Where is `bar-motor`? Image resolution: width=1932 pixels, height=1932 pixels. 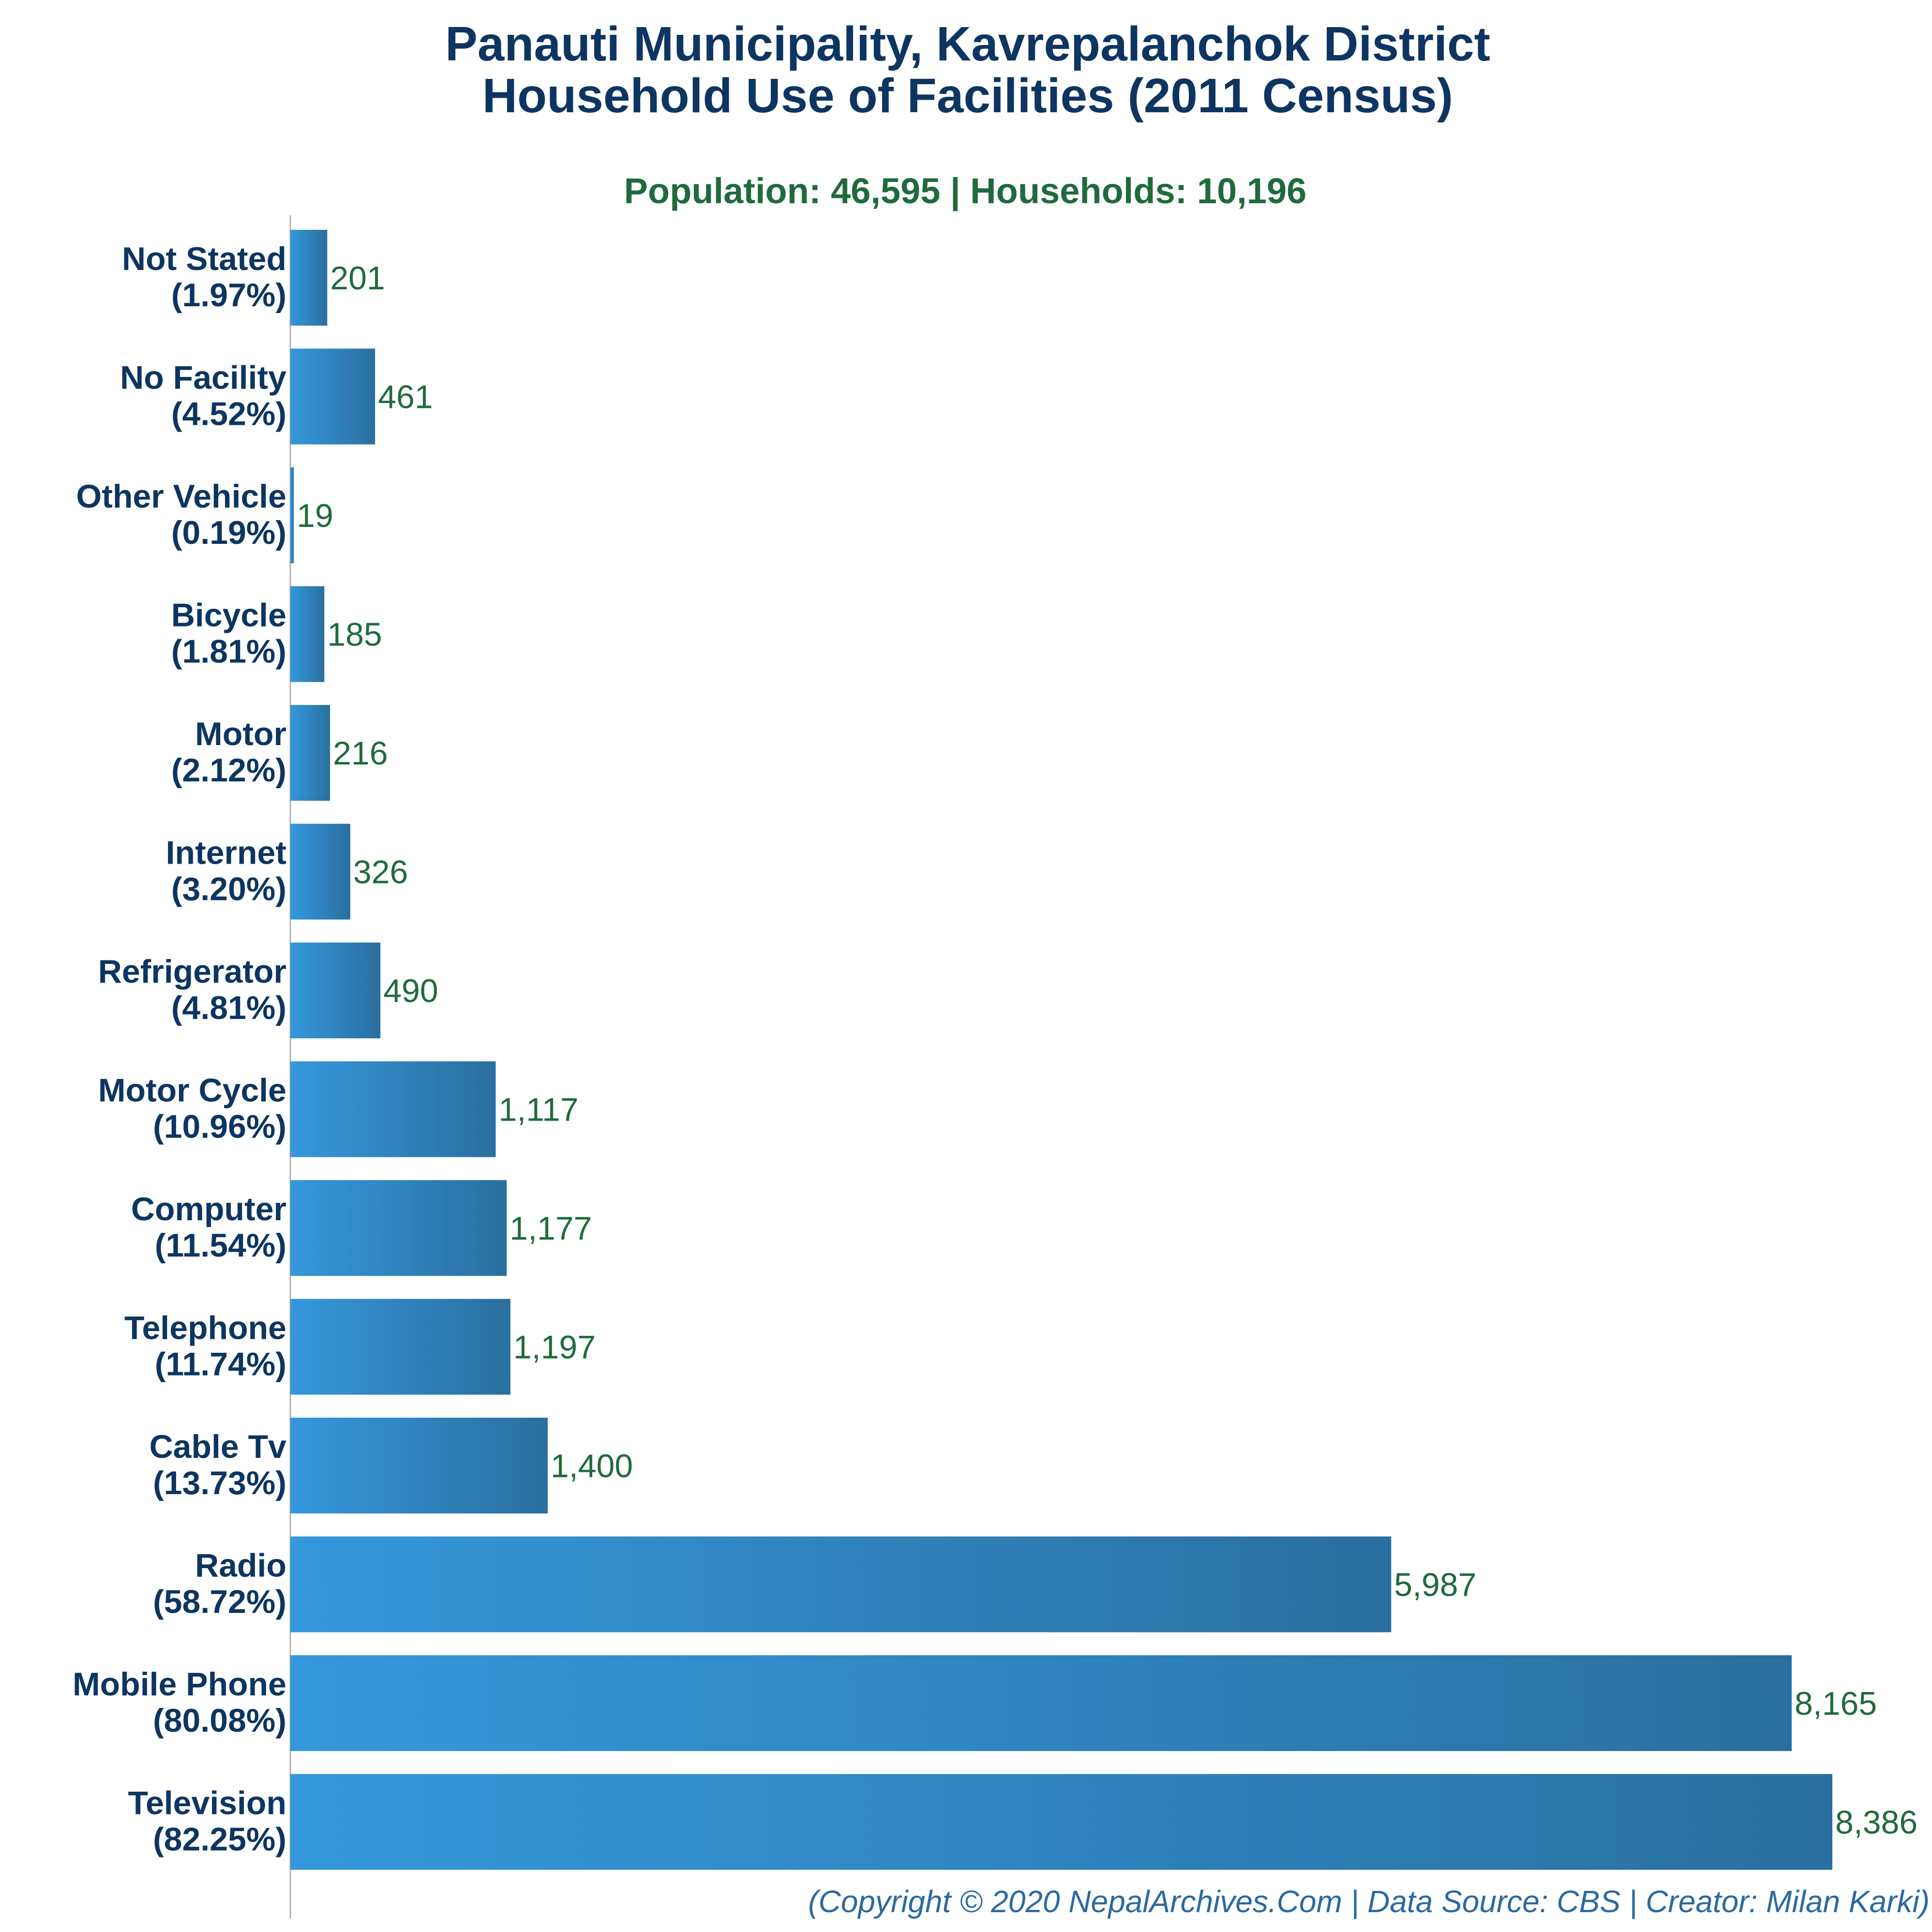
bar-motor is located at coordinates (310, 753).